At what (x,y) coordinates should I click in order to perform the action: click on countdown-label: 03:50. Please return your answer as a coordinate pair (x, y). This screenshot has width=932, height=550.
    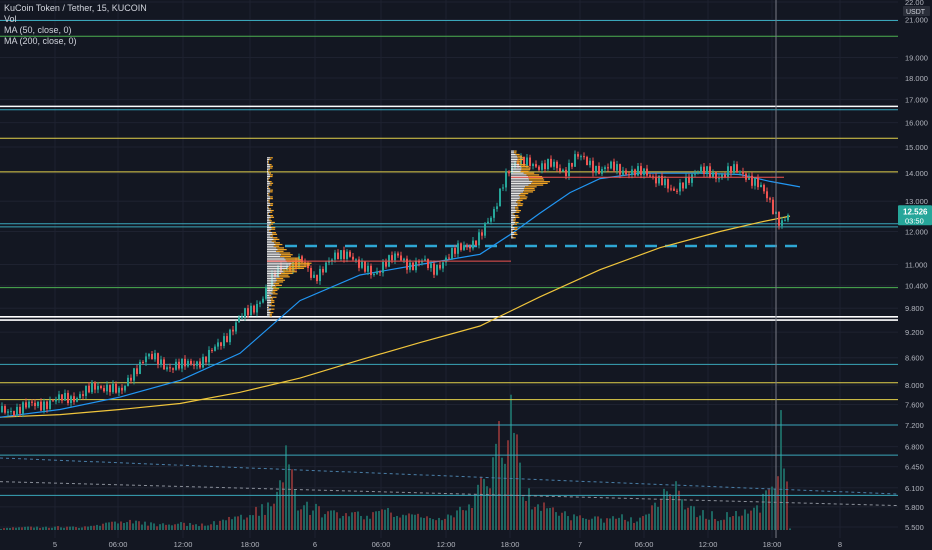
    Looking at the image, I should click on (914, 220).